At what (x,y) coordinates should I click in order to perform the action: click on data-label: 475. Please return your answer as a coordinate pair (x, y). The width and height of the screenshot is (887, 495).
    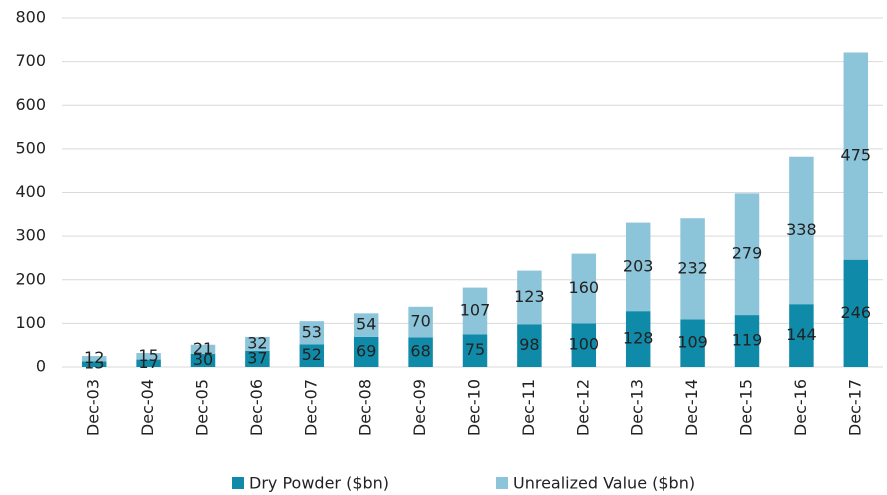
    Looking at the image, I should click on (856, 155).